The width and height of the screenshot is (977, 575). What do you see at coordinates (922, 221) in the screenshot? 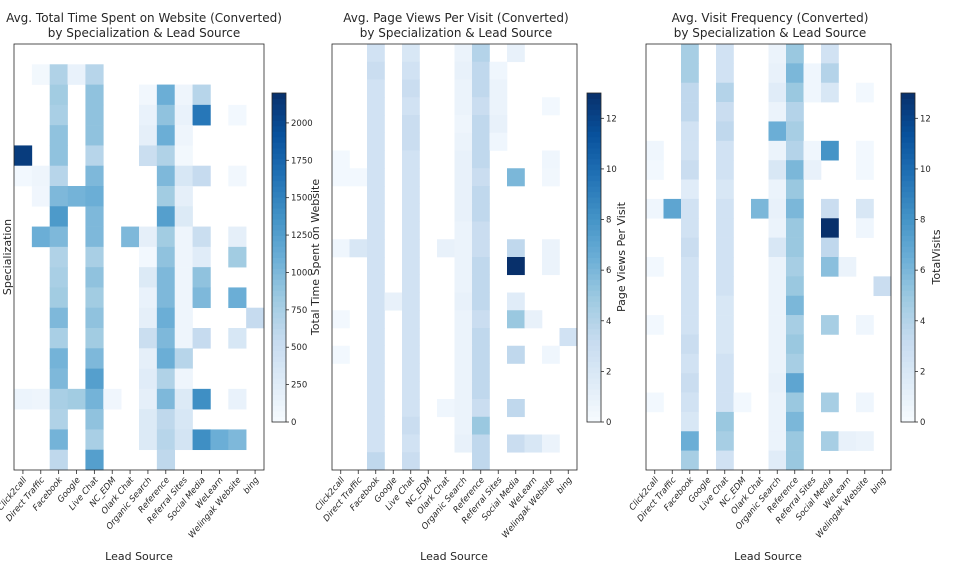
I see `colorbar-tick-label: 8` at bounding box center [922, 221].